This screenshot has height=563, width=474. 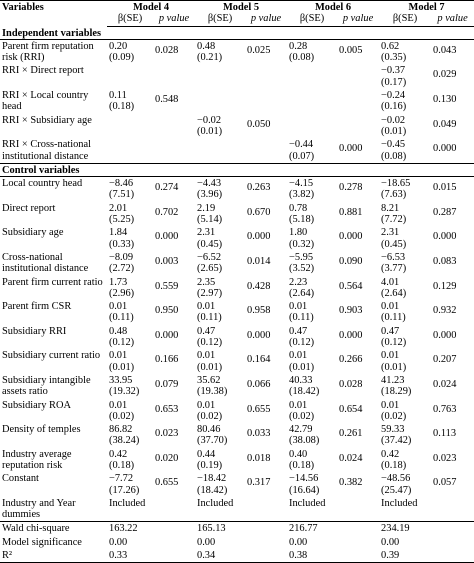 I want to click on row-label: RRI × Local country head, so click(x=45, y=101).